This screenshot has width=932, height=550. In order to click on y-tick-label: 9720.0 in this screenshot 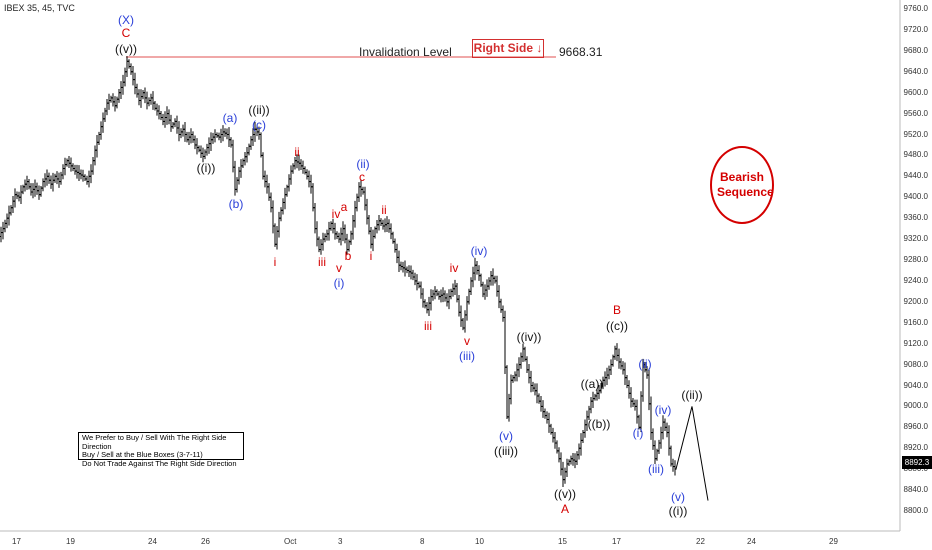, I will do `click(916, 29)`.